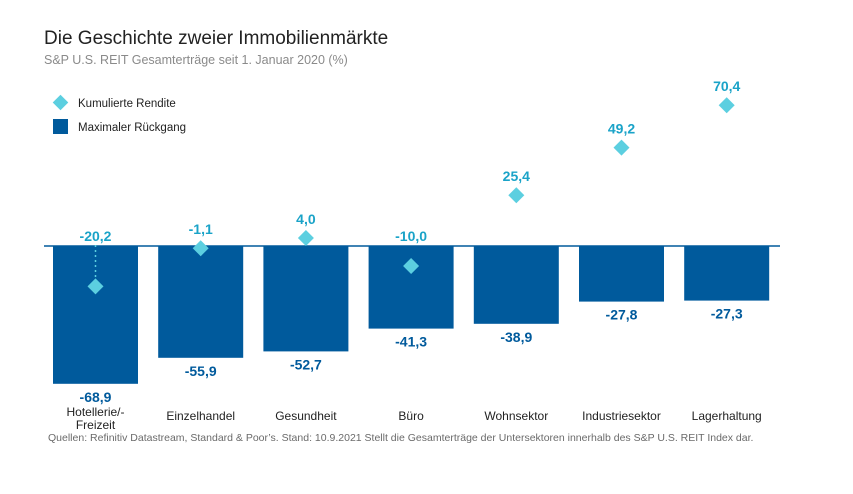  I want to click on category-label-4: Wohnsektor, so click(516, 416).